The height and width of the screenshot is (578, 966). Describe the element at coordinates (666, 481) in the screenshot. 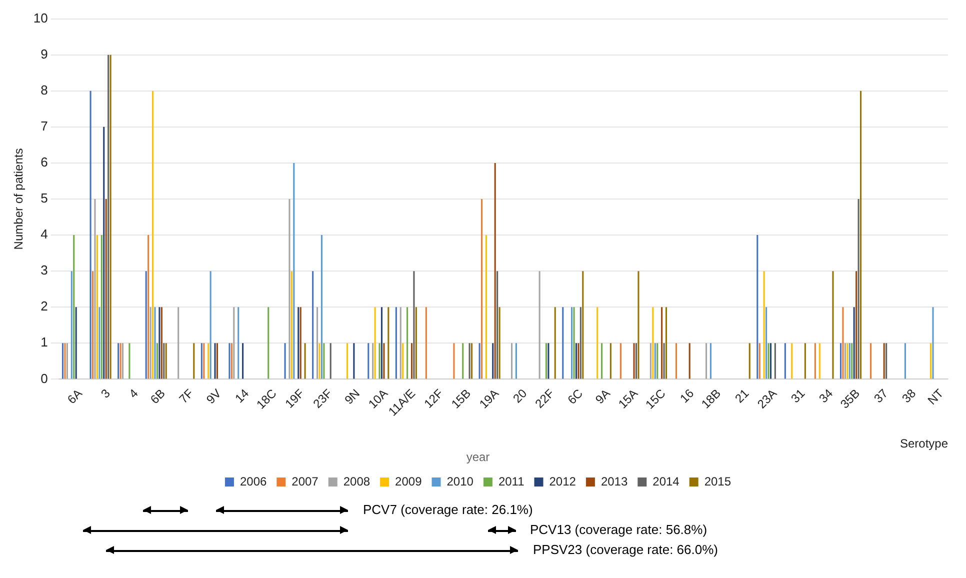

I see `legend-label: 2014` at that location.